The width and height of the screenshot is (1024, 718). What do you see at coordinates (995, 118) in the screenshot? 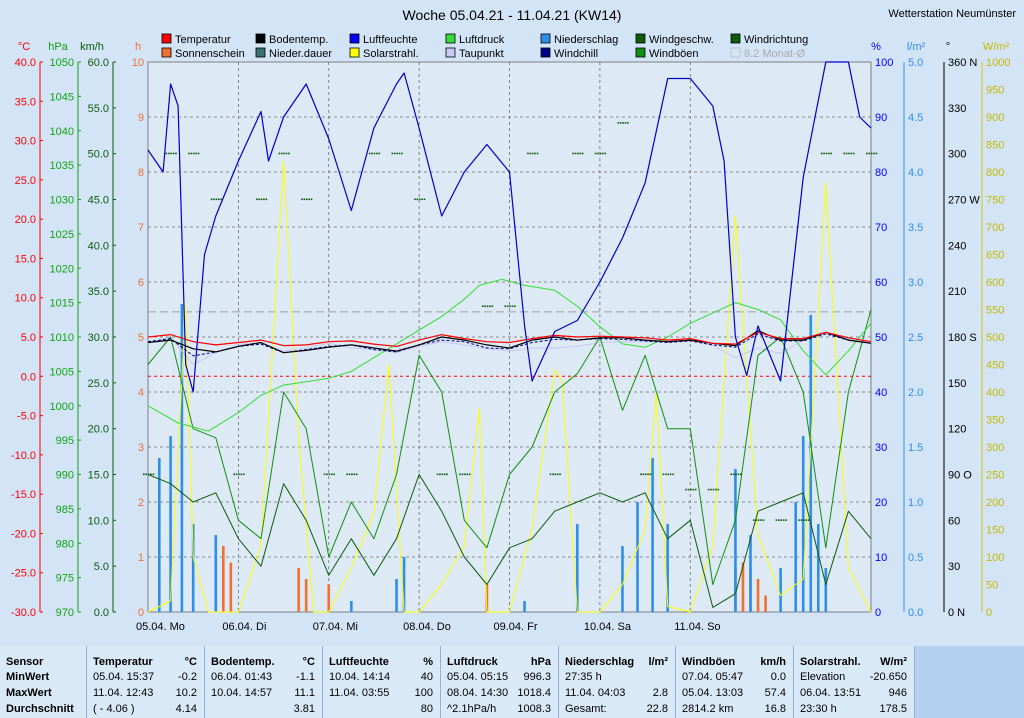
I see `solar-axis-label: 900` at bounding box center [995, 118].